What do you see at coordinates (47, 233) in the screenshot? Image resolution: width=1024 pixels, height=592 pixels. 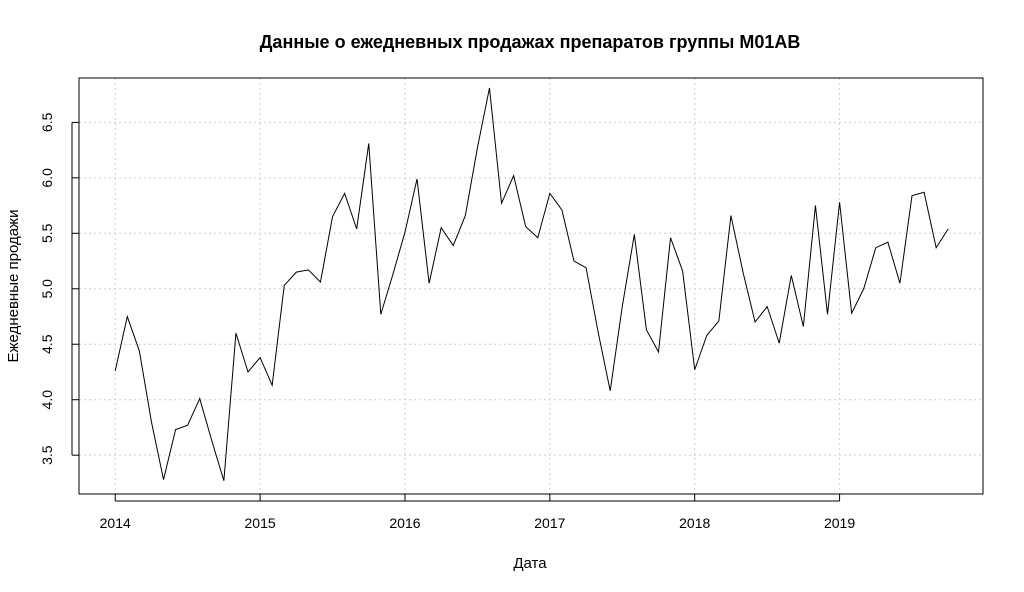 I see `y-tick-label: 5.5` at bounding box center [47, 233].